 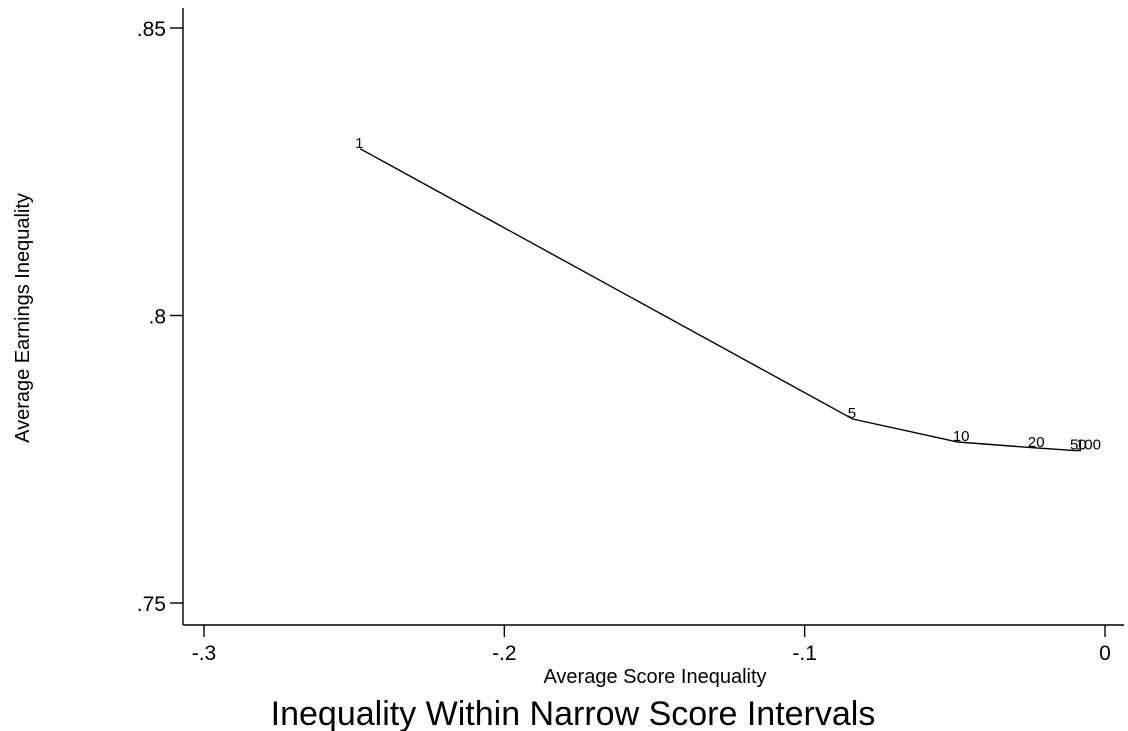 What do you see at coordinates (804, 653) in the screenshot?
I see `x-tick-label: -.1` at bounding box center [804, 653].